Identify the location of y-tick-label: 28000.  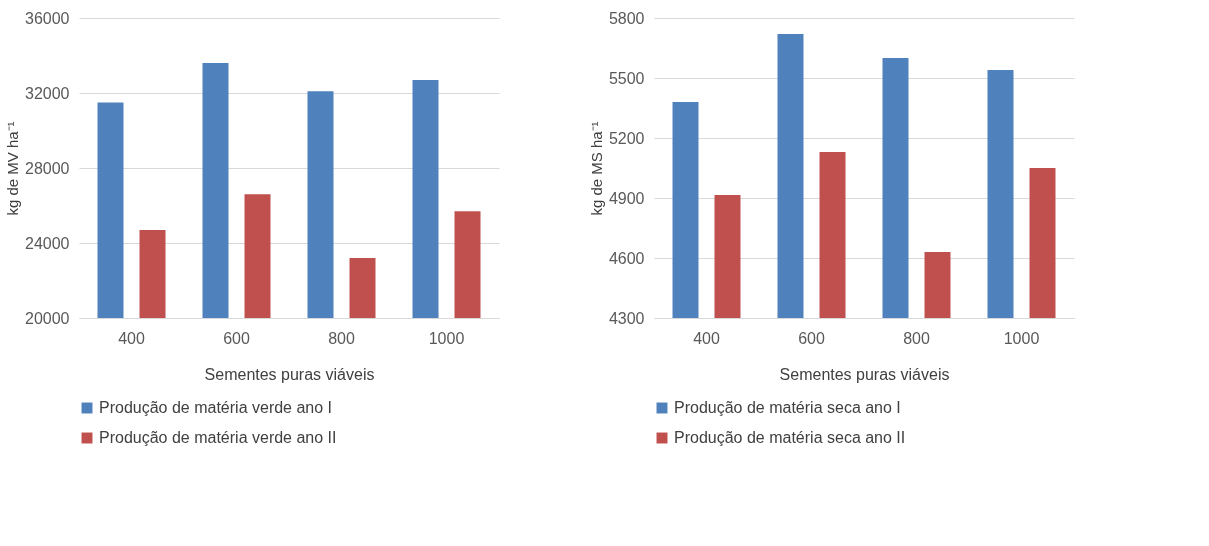
(47, 168).